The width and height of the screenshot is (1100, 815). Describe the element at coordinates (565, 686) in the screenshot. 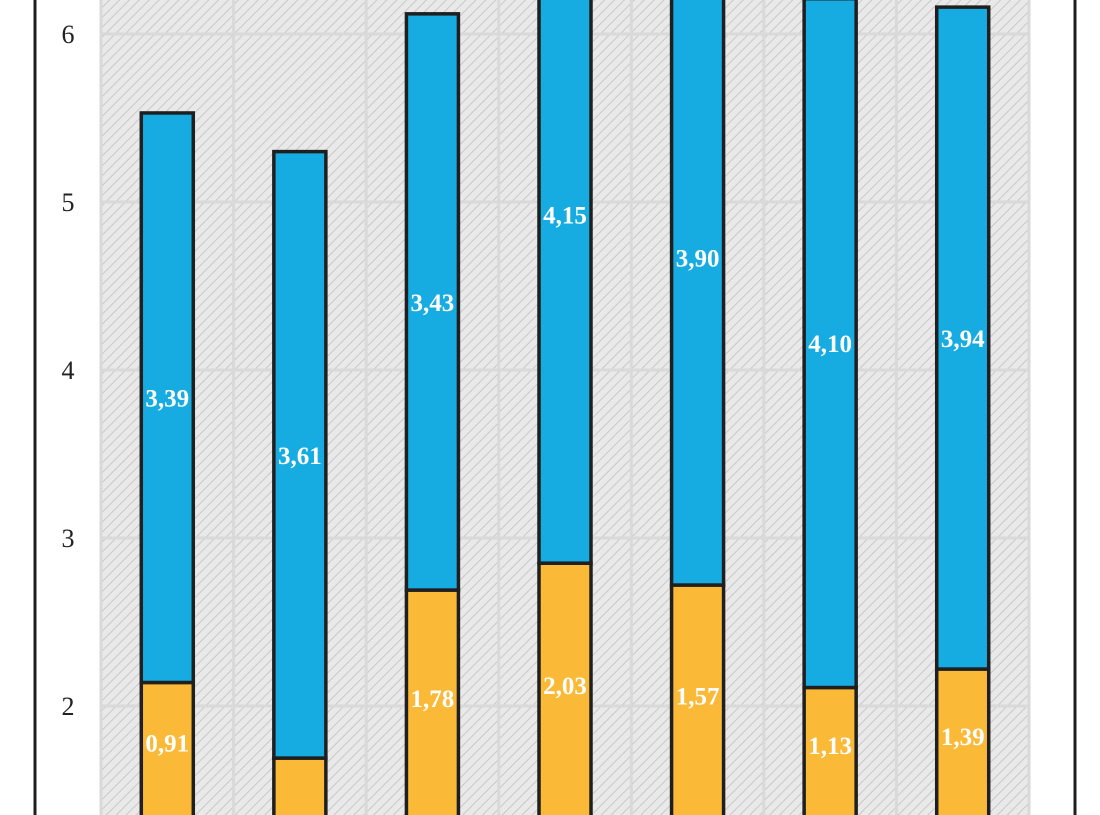

I see `data-label-bottom: 2,03` at that location.